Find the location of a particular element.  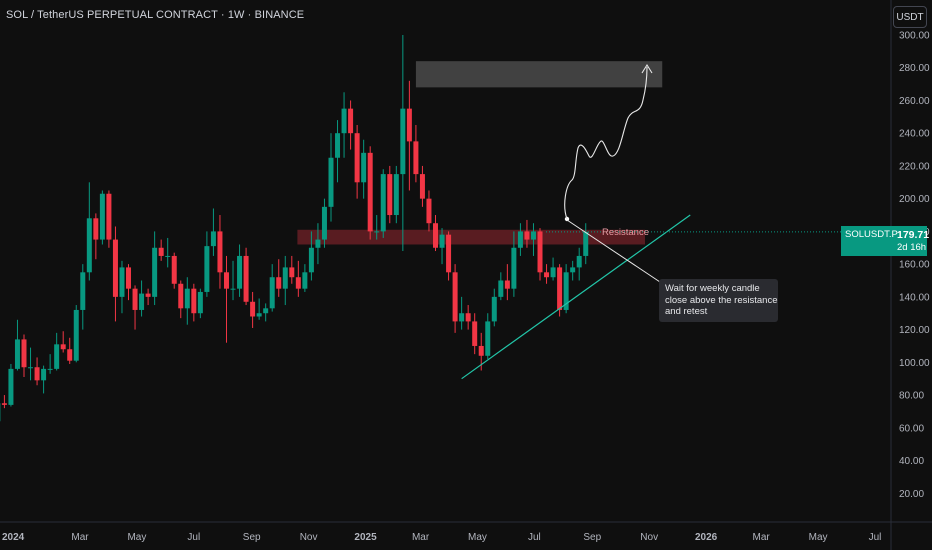

y-tick-label: 300.00 is located at coordinates (914, 35).